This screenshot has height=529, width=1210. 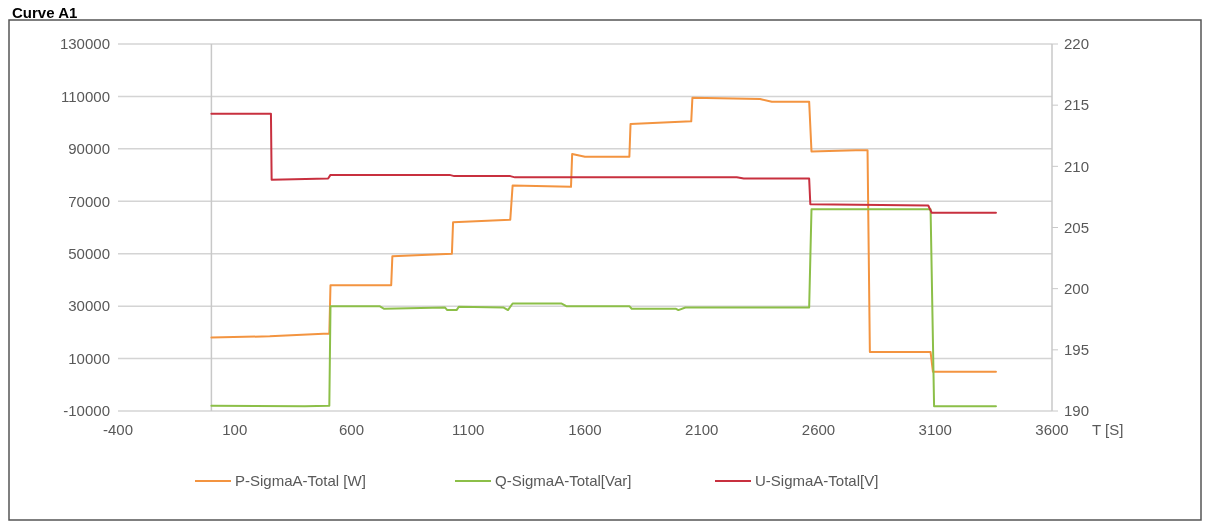 I want to click on x-tick-label: 100, so click(x=235, y=429).